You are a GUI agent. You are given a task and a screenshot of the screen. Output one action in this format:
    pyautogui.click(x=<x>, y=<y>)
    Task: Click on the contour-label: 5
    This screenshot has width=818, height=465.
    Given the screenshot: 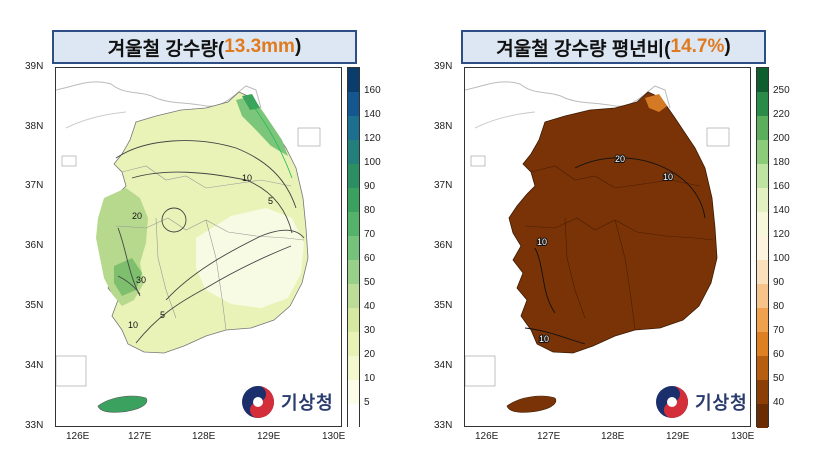 What is the action you would take?
    pyautogui.click(x=270, y=201)
    